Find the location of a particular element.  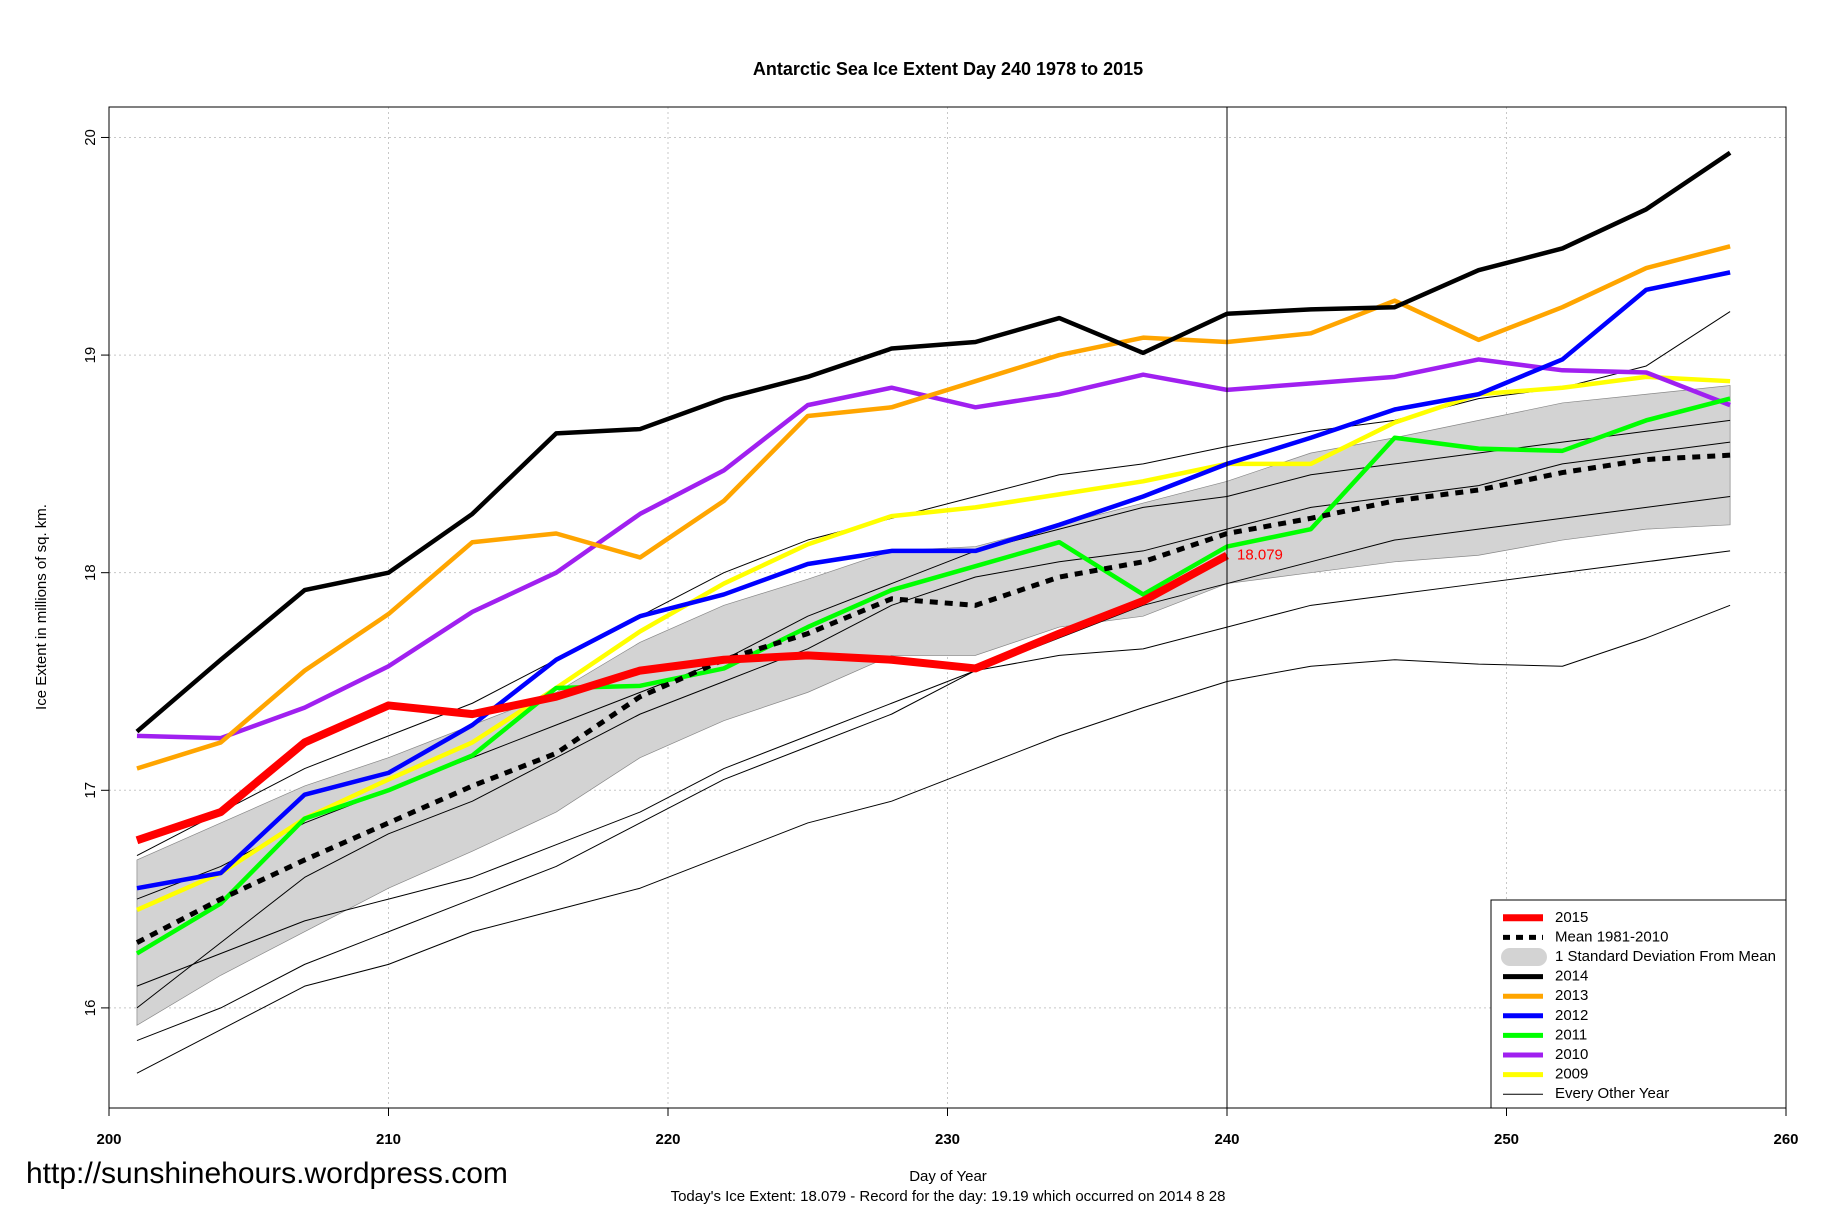

y-tick-label: 20 is located at coordinates (90, 137).